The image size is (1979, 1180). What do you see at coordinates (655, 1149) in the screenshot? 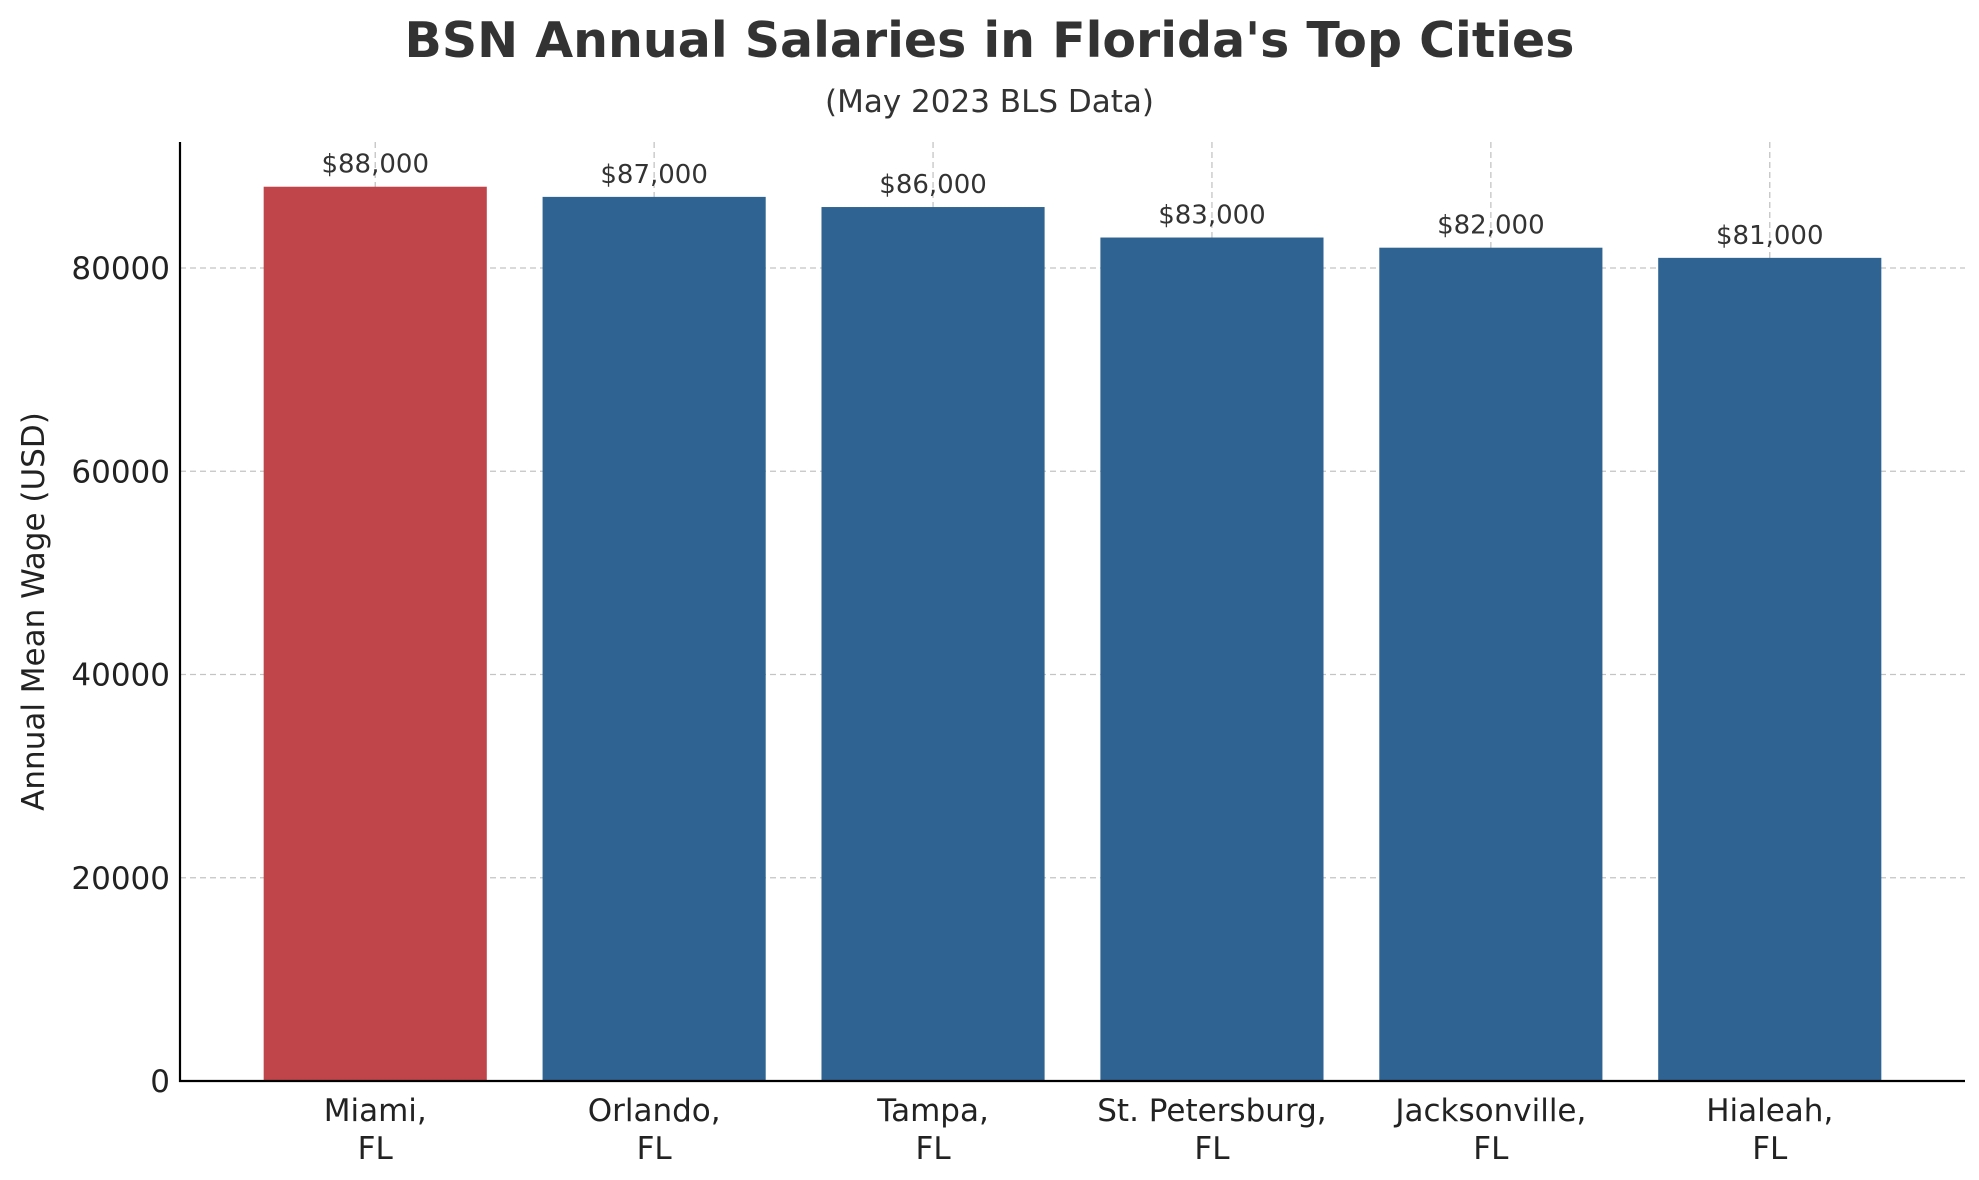
I see `x-tick-label-1-1: FL` at bounding box center [655, 1149].